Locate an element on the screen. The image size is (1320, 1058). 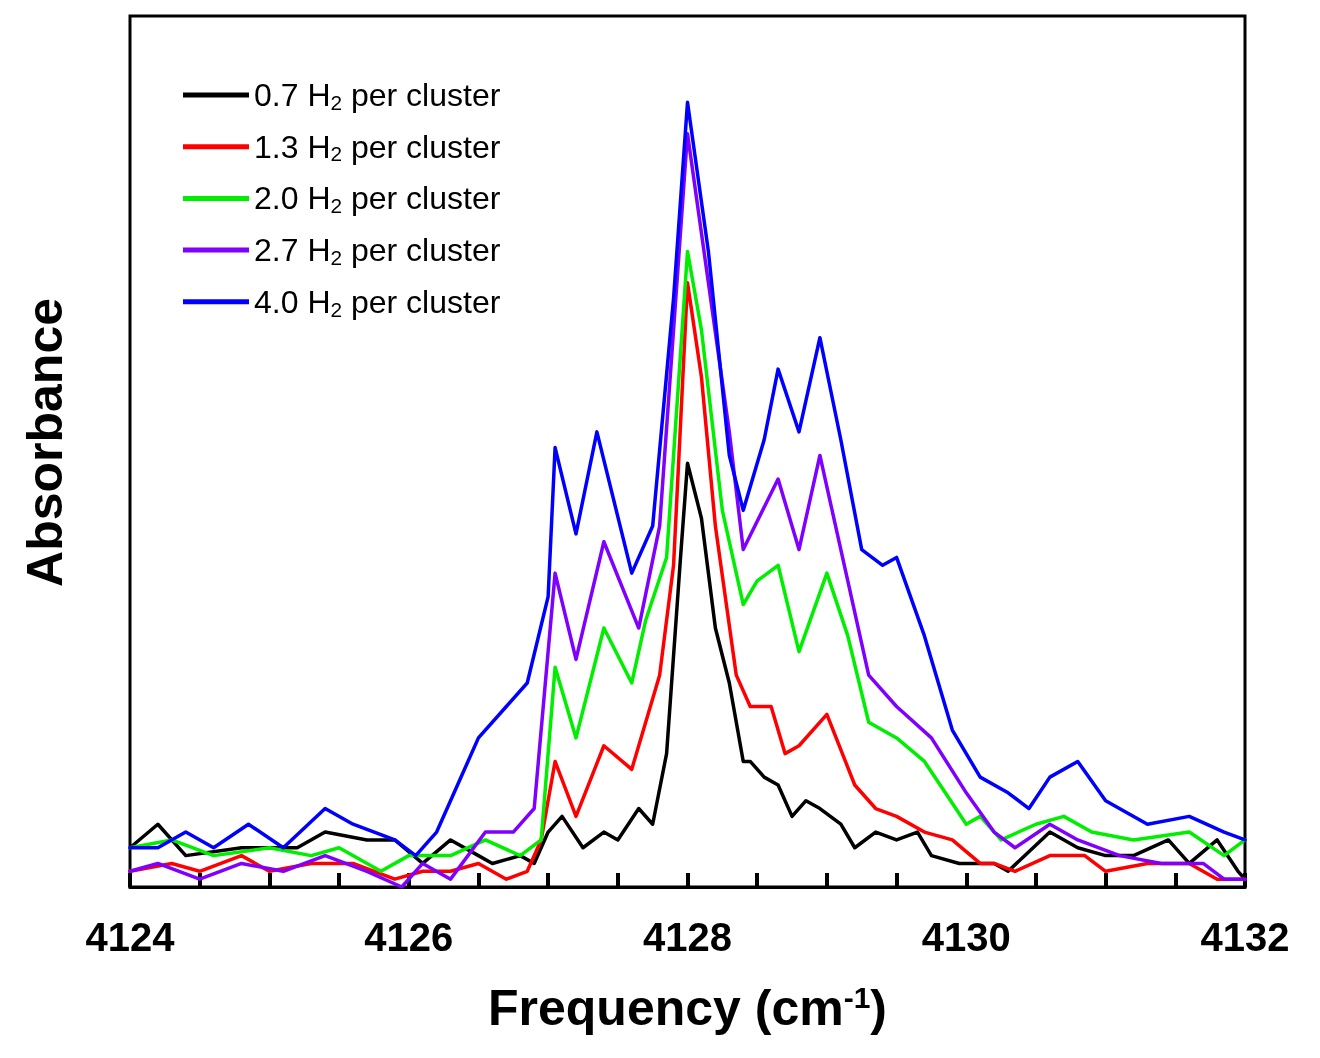
x-tick-label: 4132 is located at coordinates (1245, 937).